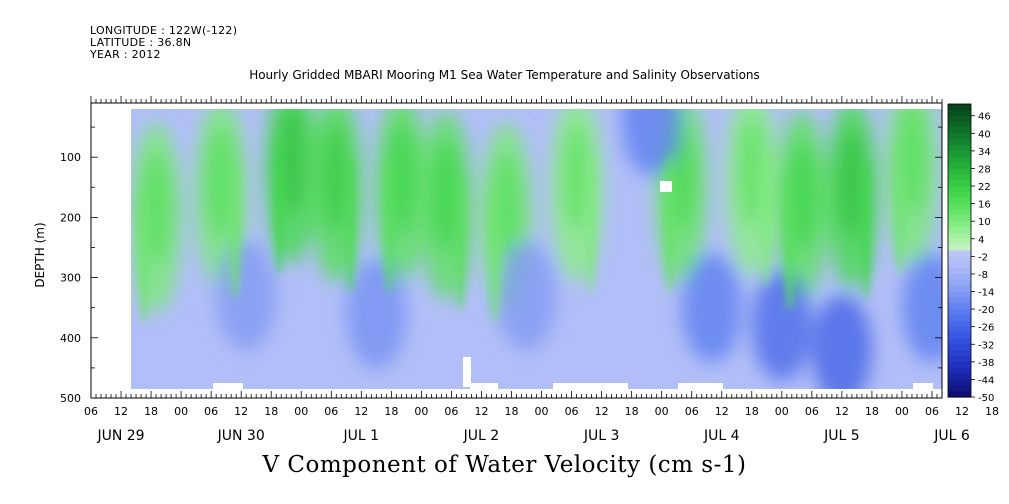  I want to click on y-tick-label: 400, so click(70, 338).